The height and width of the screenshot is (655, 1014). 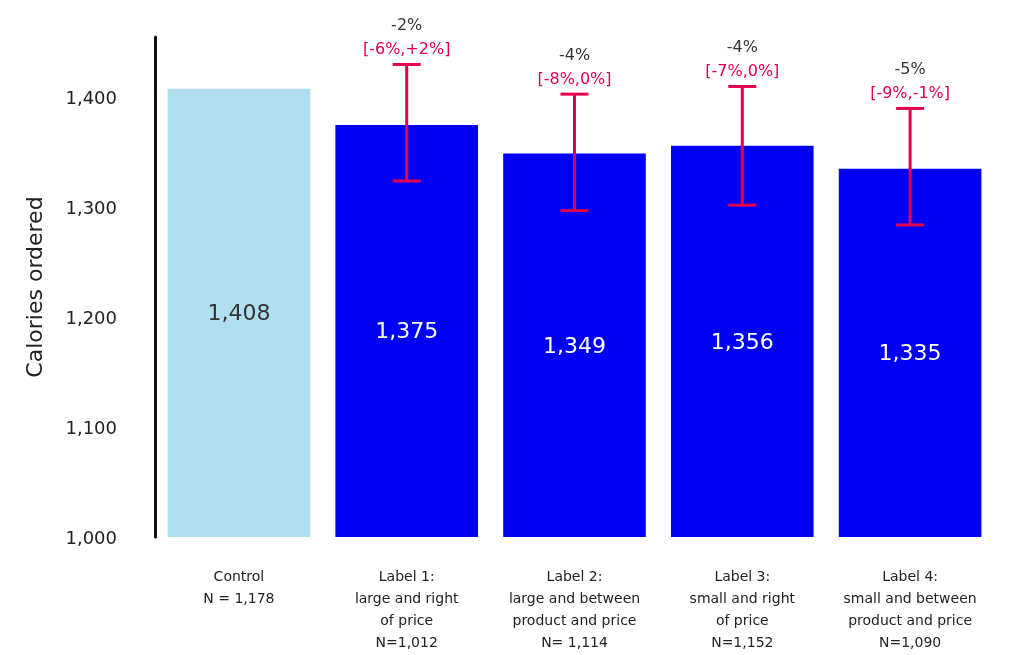 What do you see at coordinates (406, 36) in the screenshot?
I see `annotation: -2% [-6%,+2%]` at bounding box center [406, 36].